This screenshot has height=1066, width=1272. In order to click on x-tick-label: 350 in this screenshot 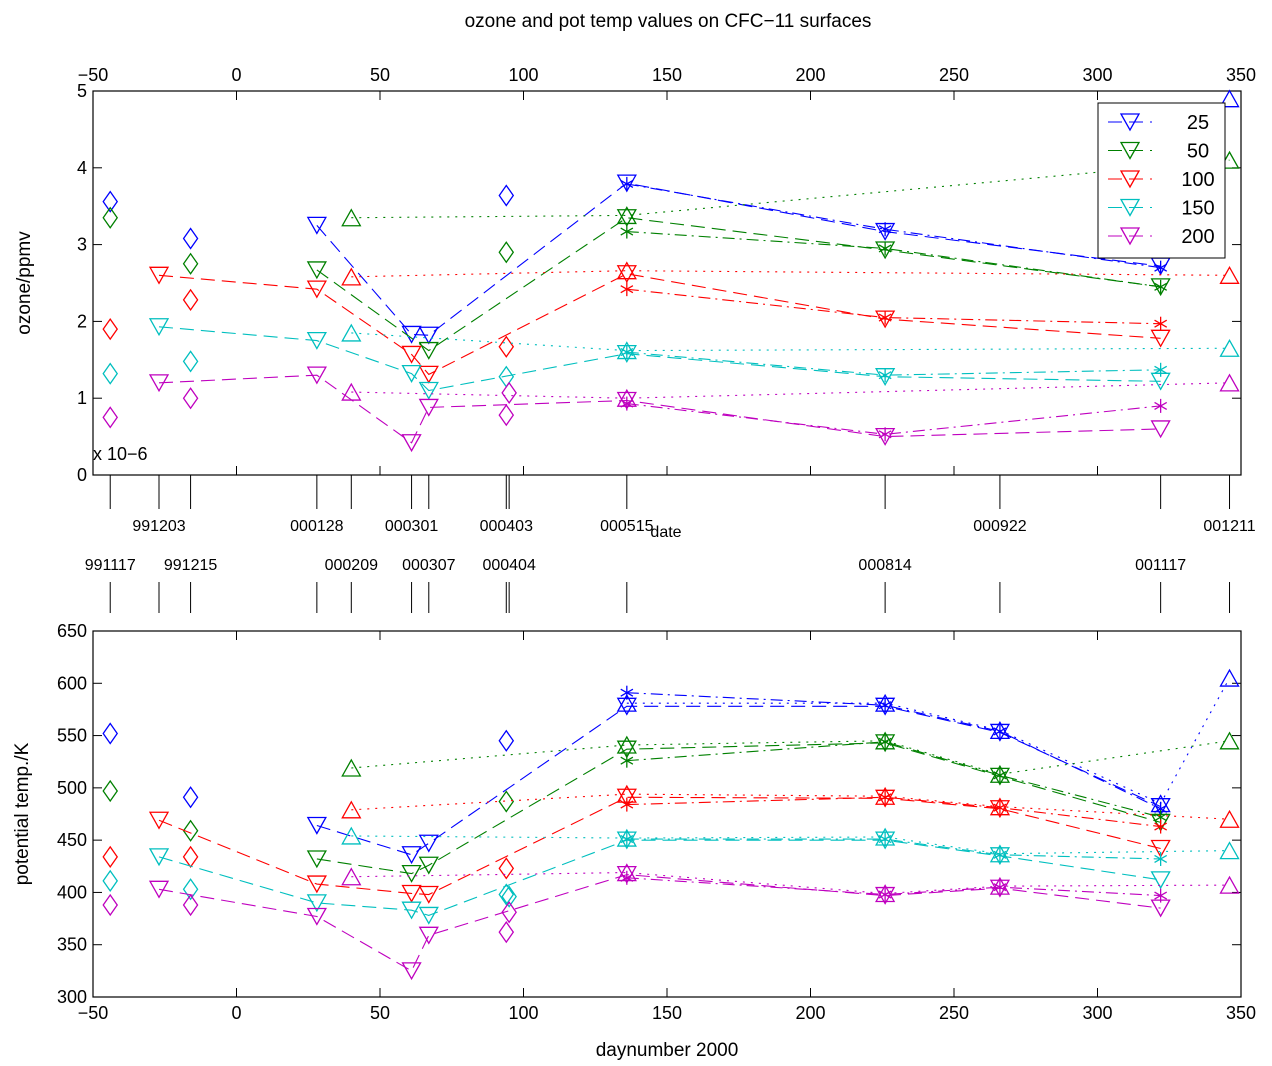, I will do `click(1241, 1013)`.